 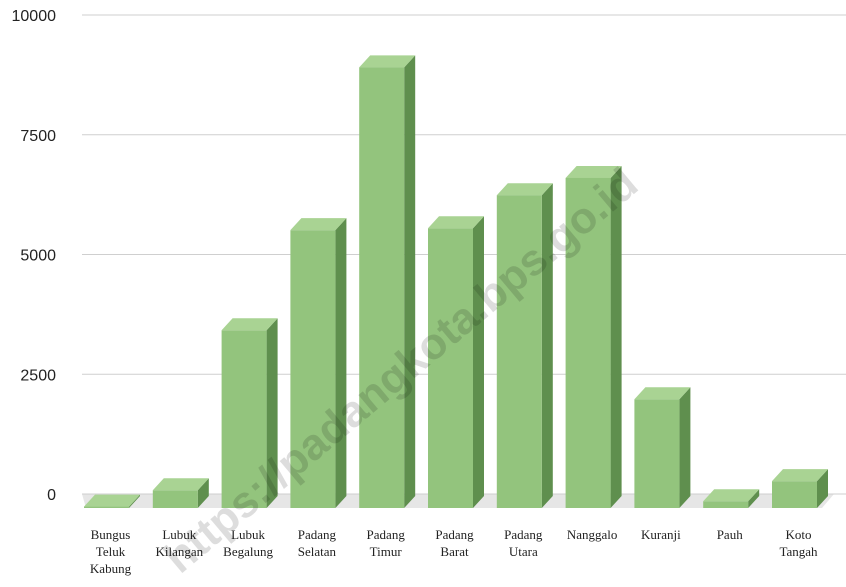 What do you see at coordinates (38, 256) in the screenshot?
I see `y-tick-label: 5000` at bounding box center [38, 256].